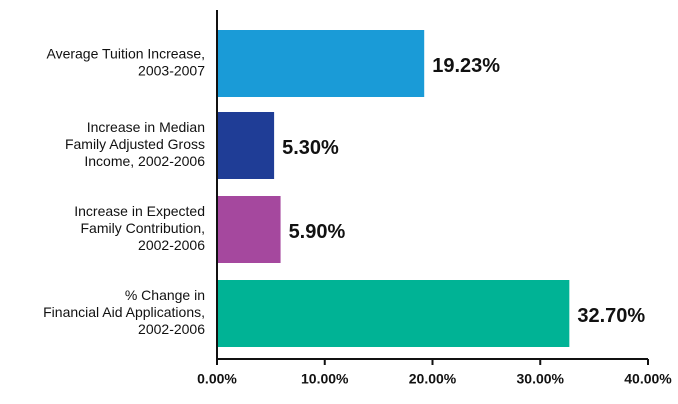 The image size is (678, 404). Describe the element at coordinates (165, 295) in the screenshot. I see `category-label: % Change in` at that location.